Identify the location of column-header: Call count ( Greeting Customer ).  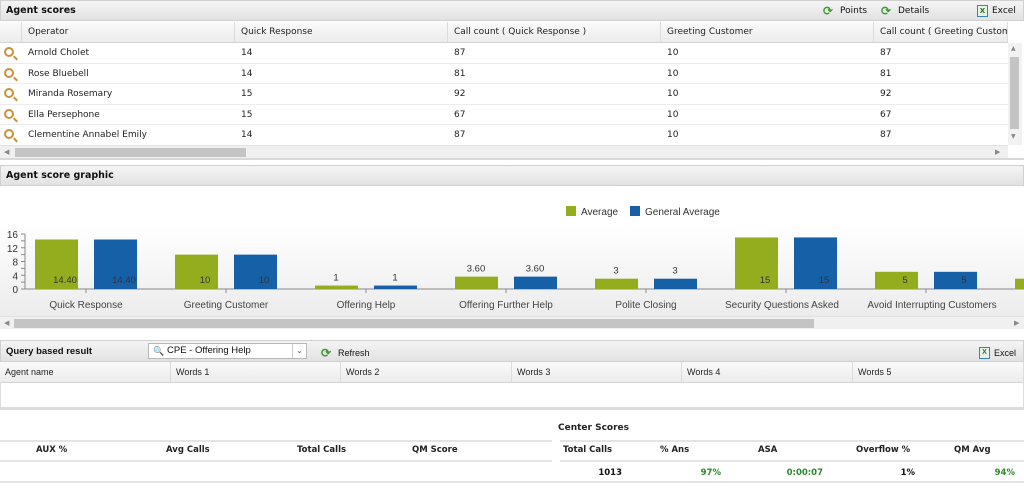
(941, 32).